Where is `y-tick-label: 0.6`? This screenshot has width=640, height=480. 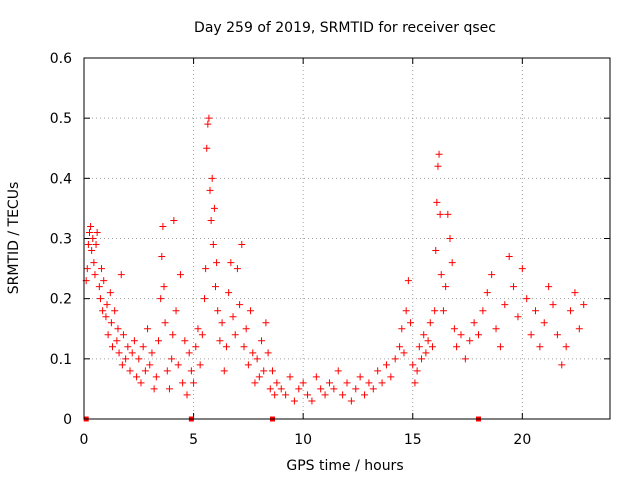 y-tick-label: 0.6 is located at coordinates (61, 59).